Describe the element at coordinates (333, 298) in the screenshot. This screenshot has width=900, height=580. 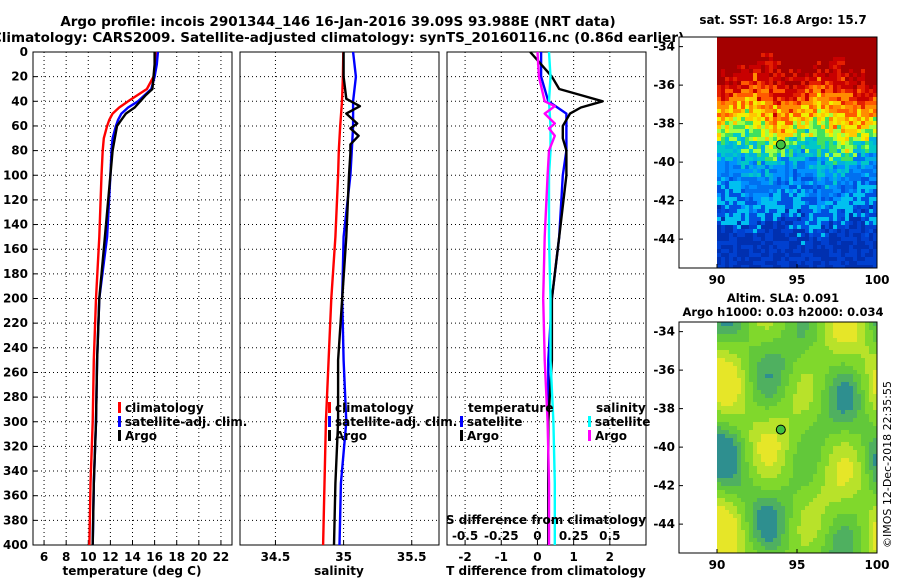
I see `series-line-climatology` at that location.